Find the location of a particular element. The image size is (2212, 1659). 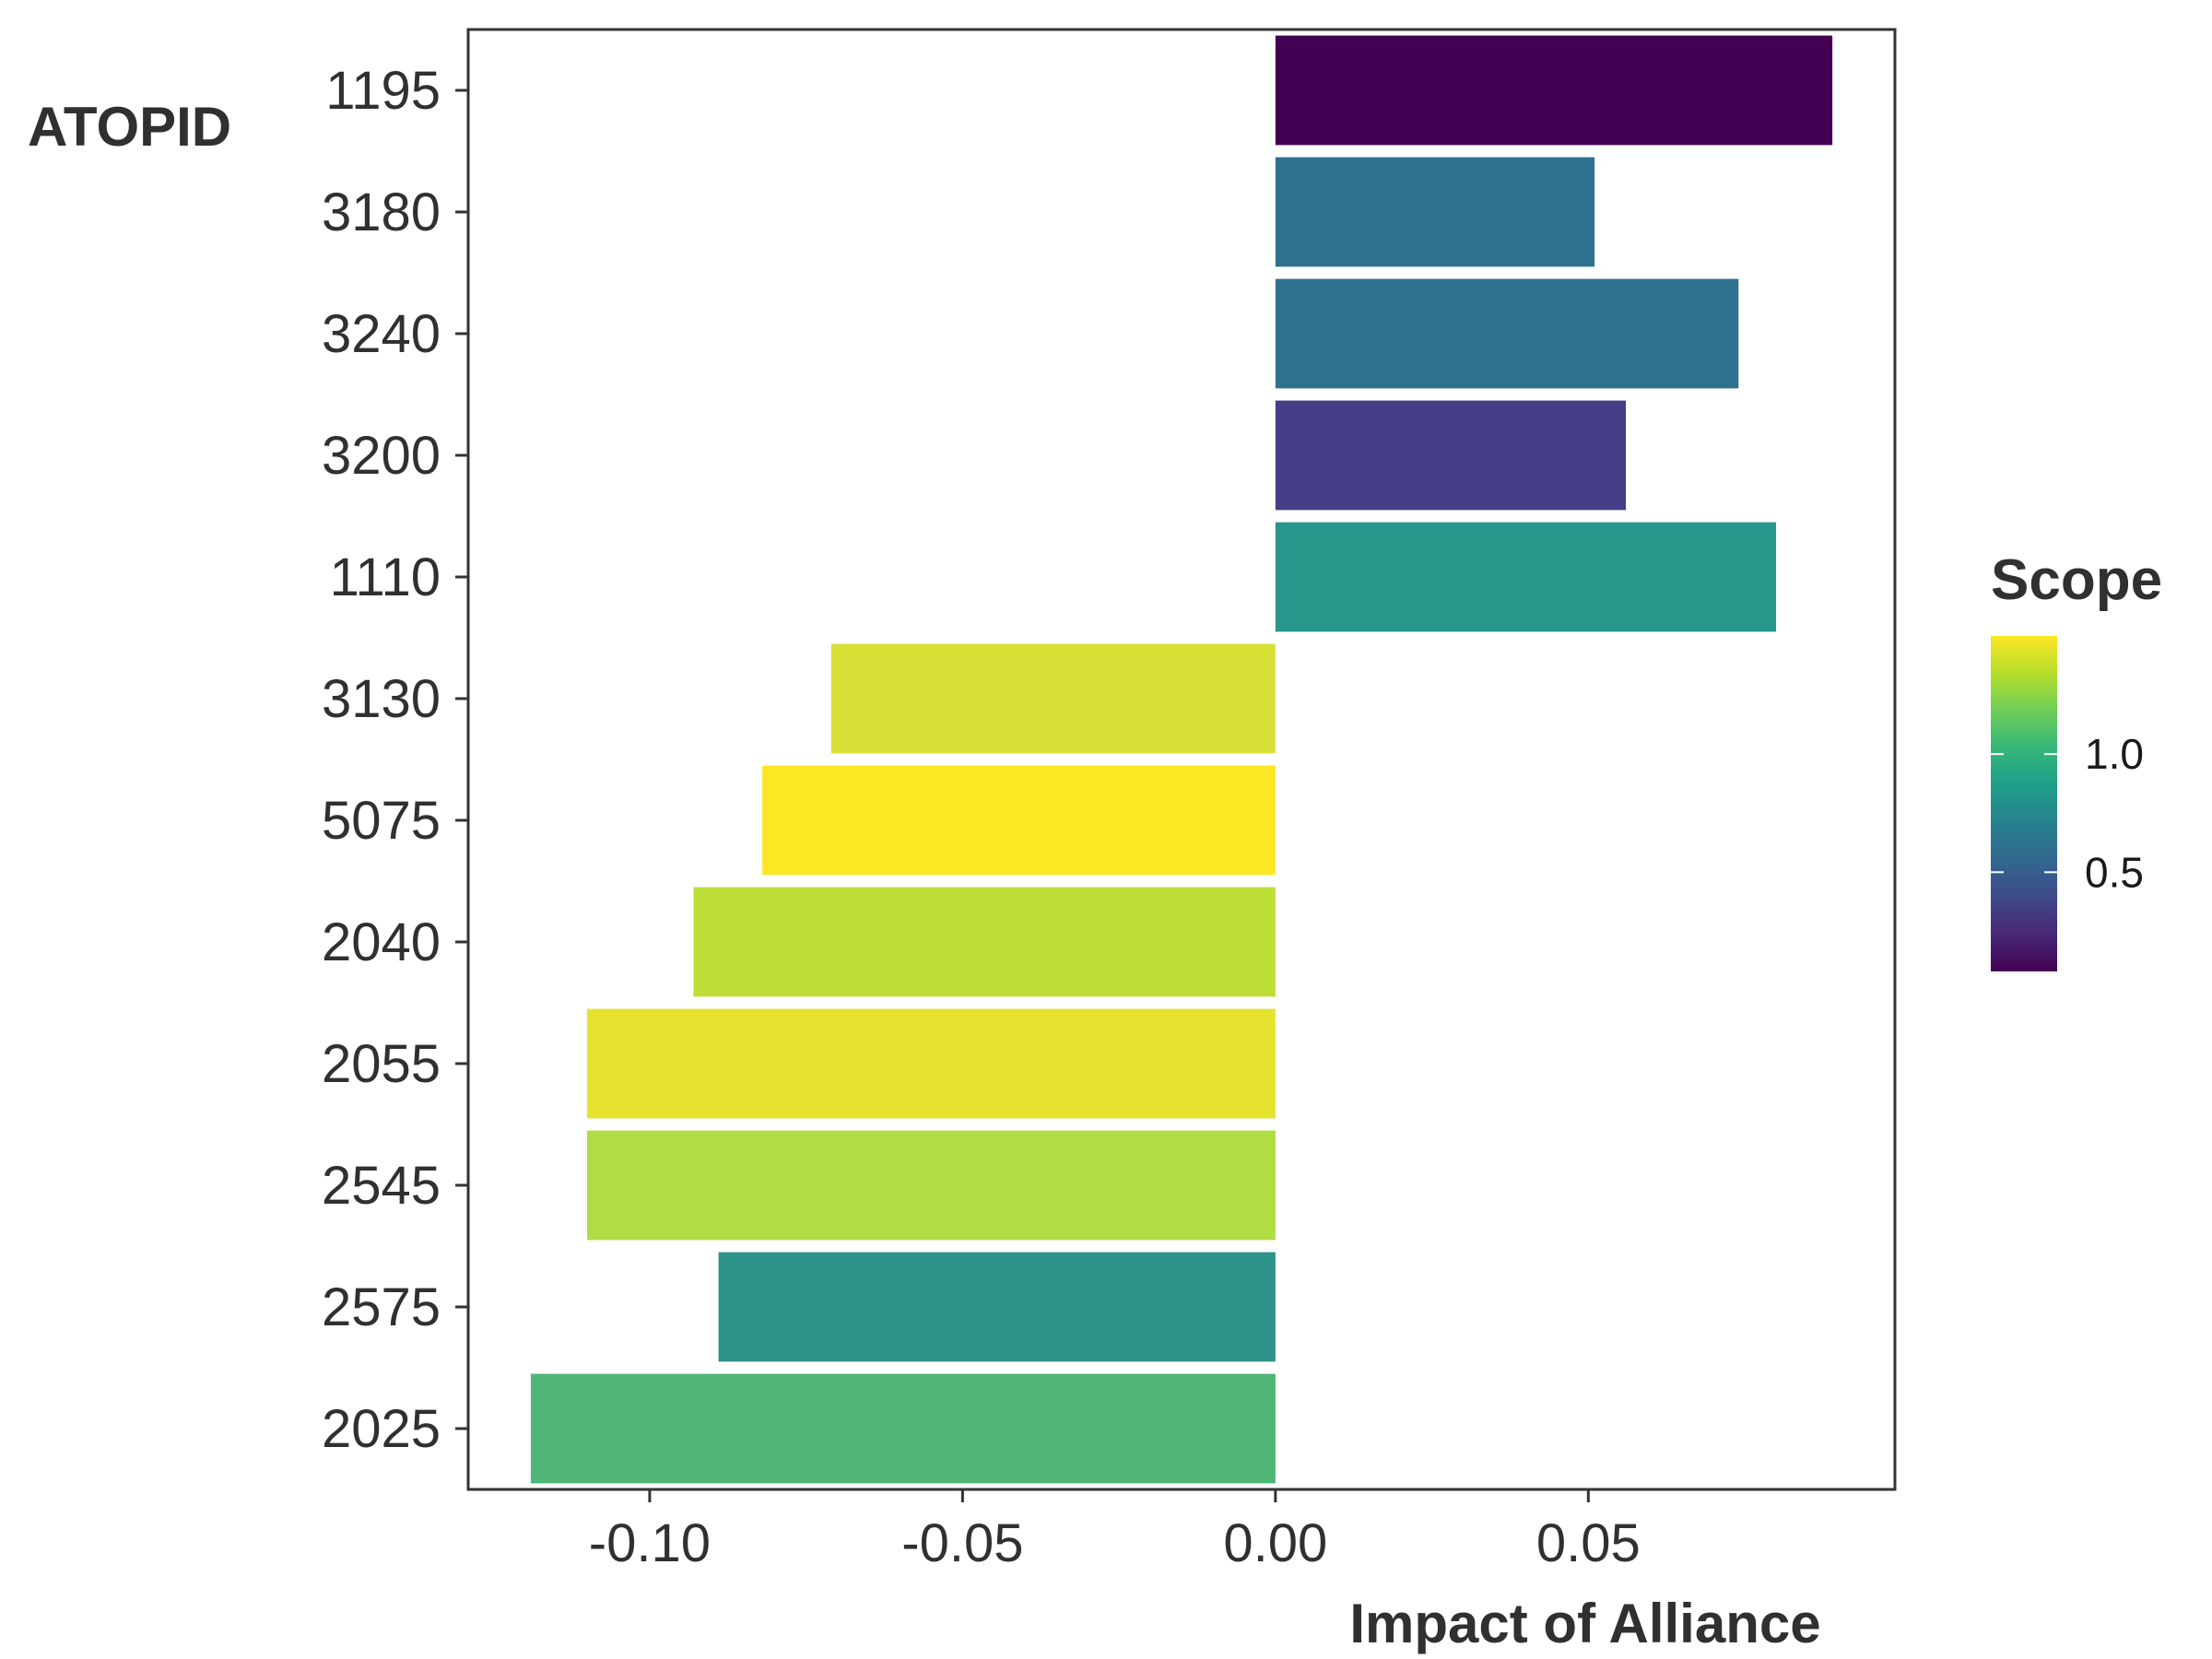

x-axis: -0.10 -0.05 0.00 0.05 is located at coordinates (1115, 1531).